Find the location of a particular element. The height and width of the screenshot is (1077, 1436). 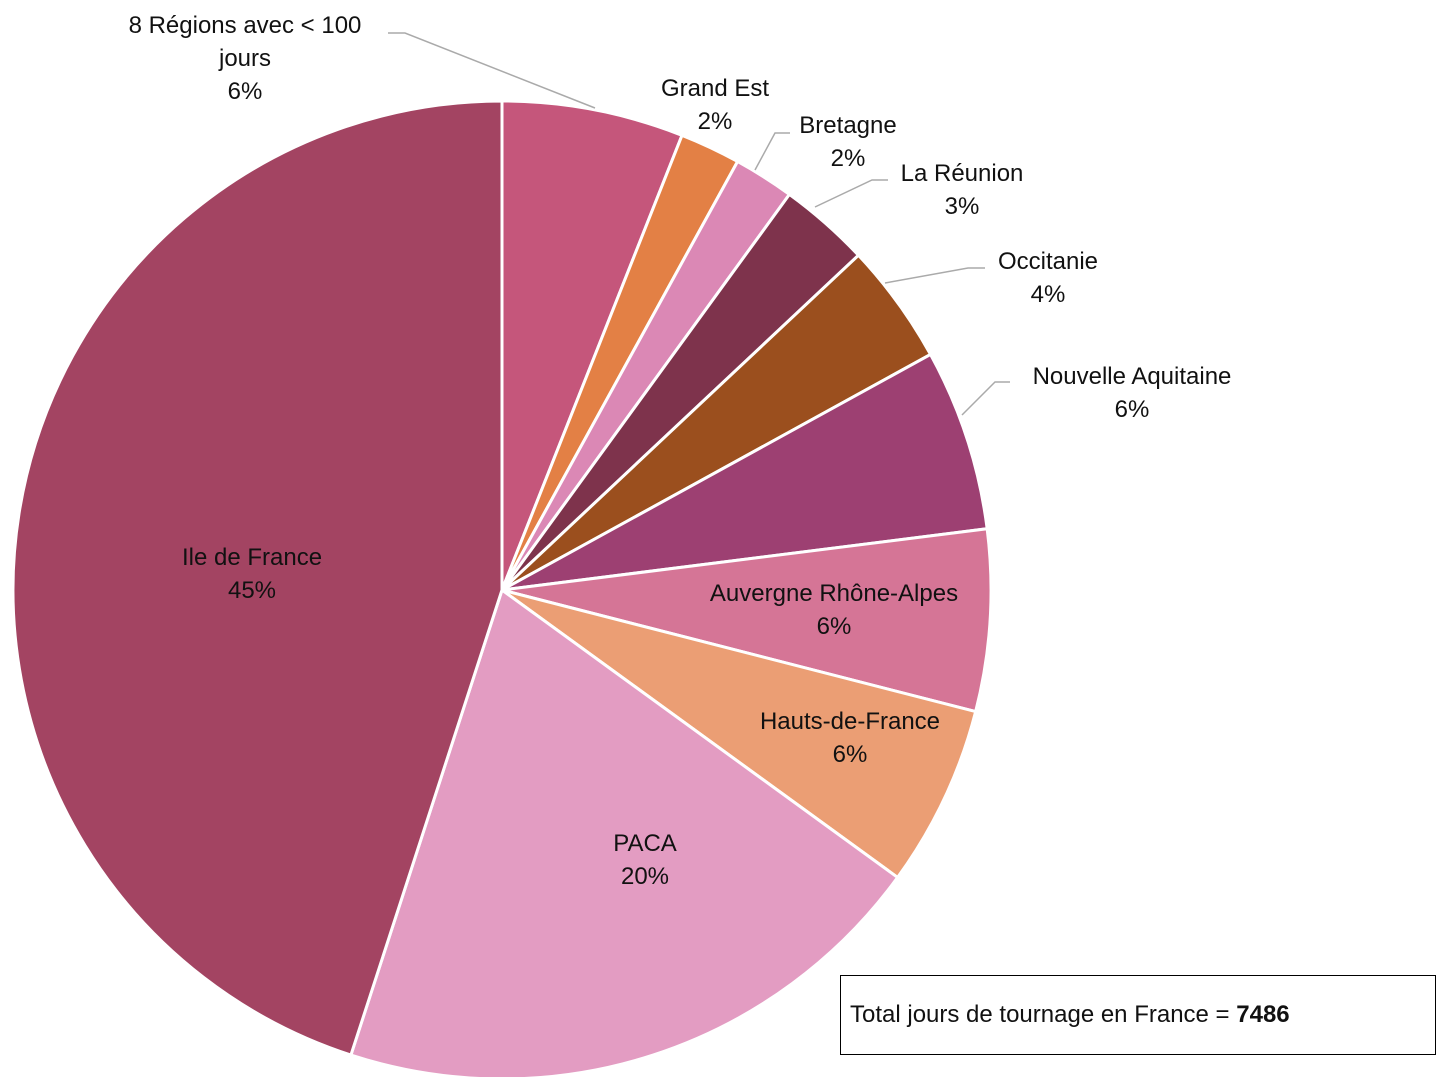

slice-percent: 3% is located at coordinates (962, 206).